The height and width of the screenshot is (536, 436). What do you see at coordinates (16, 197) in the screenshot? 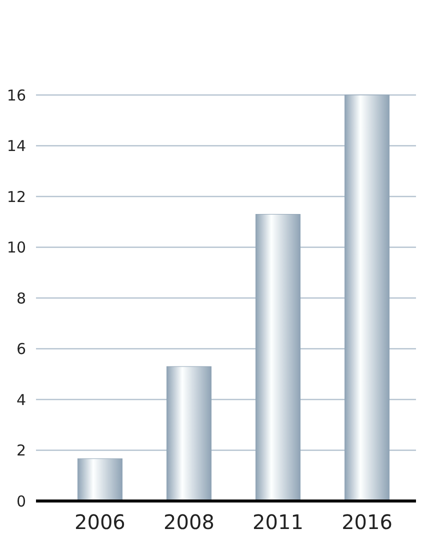
I see `y-tick-label: 12` at bounding box center [16, 197].